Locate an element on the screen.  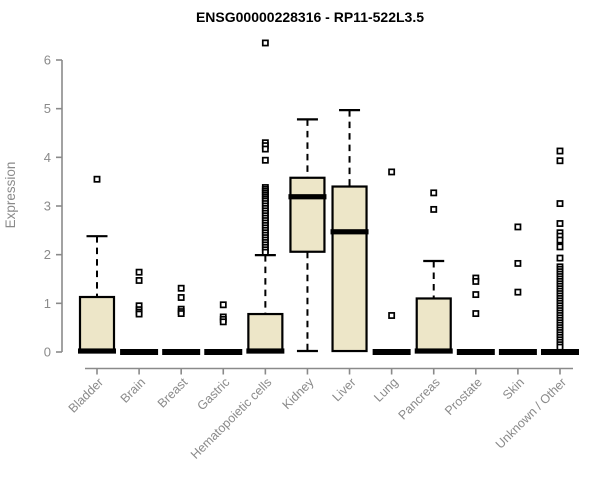
category-label: Skin is located at coordinates (513, 388).